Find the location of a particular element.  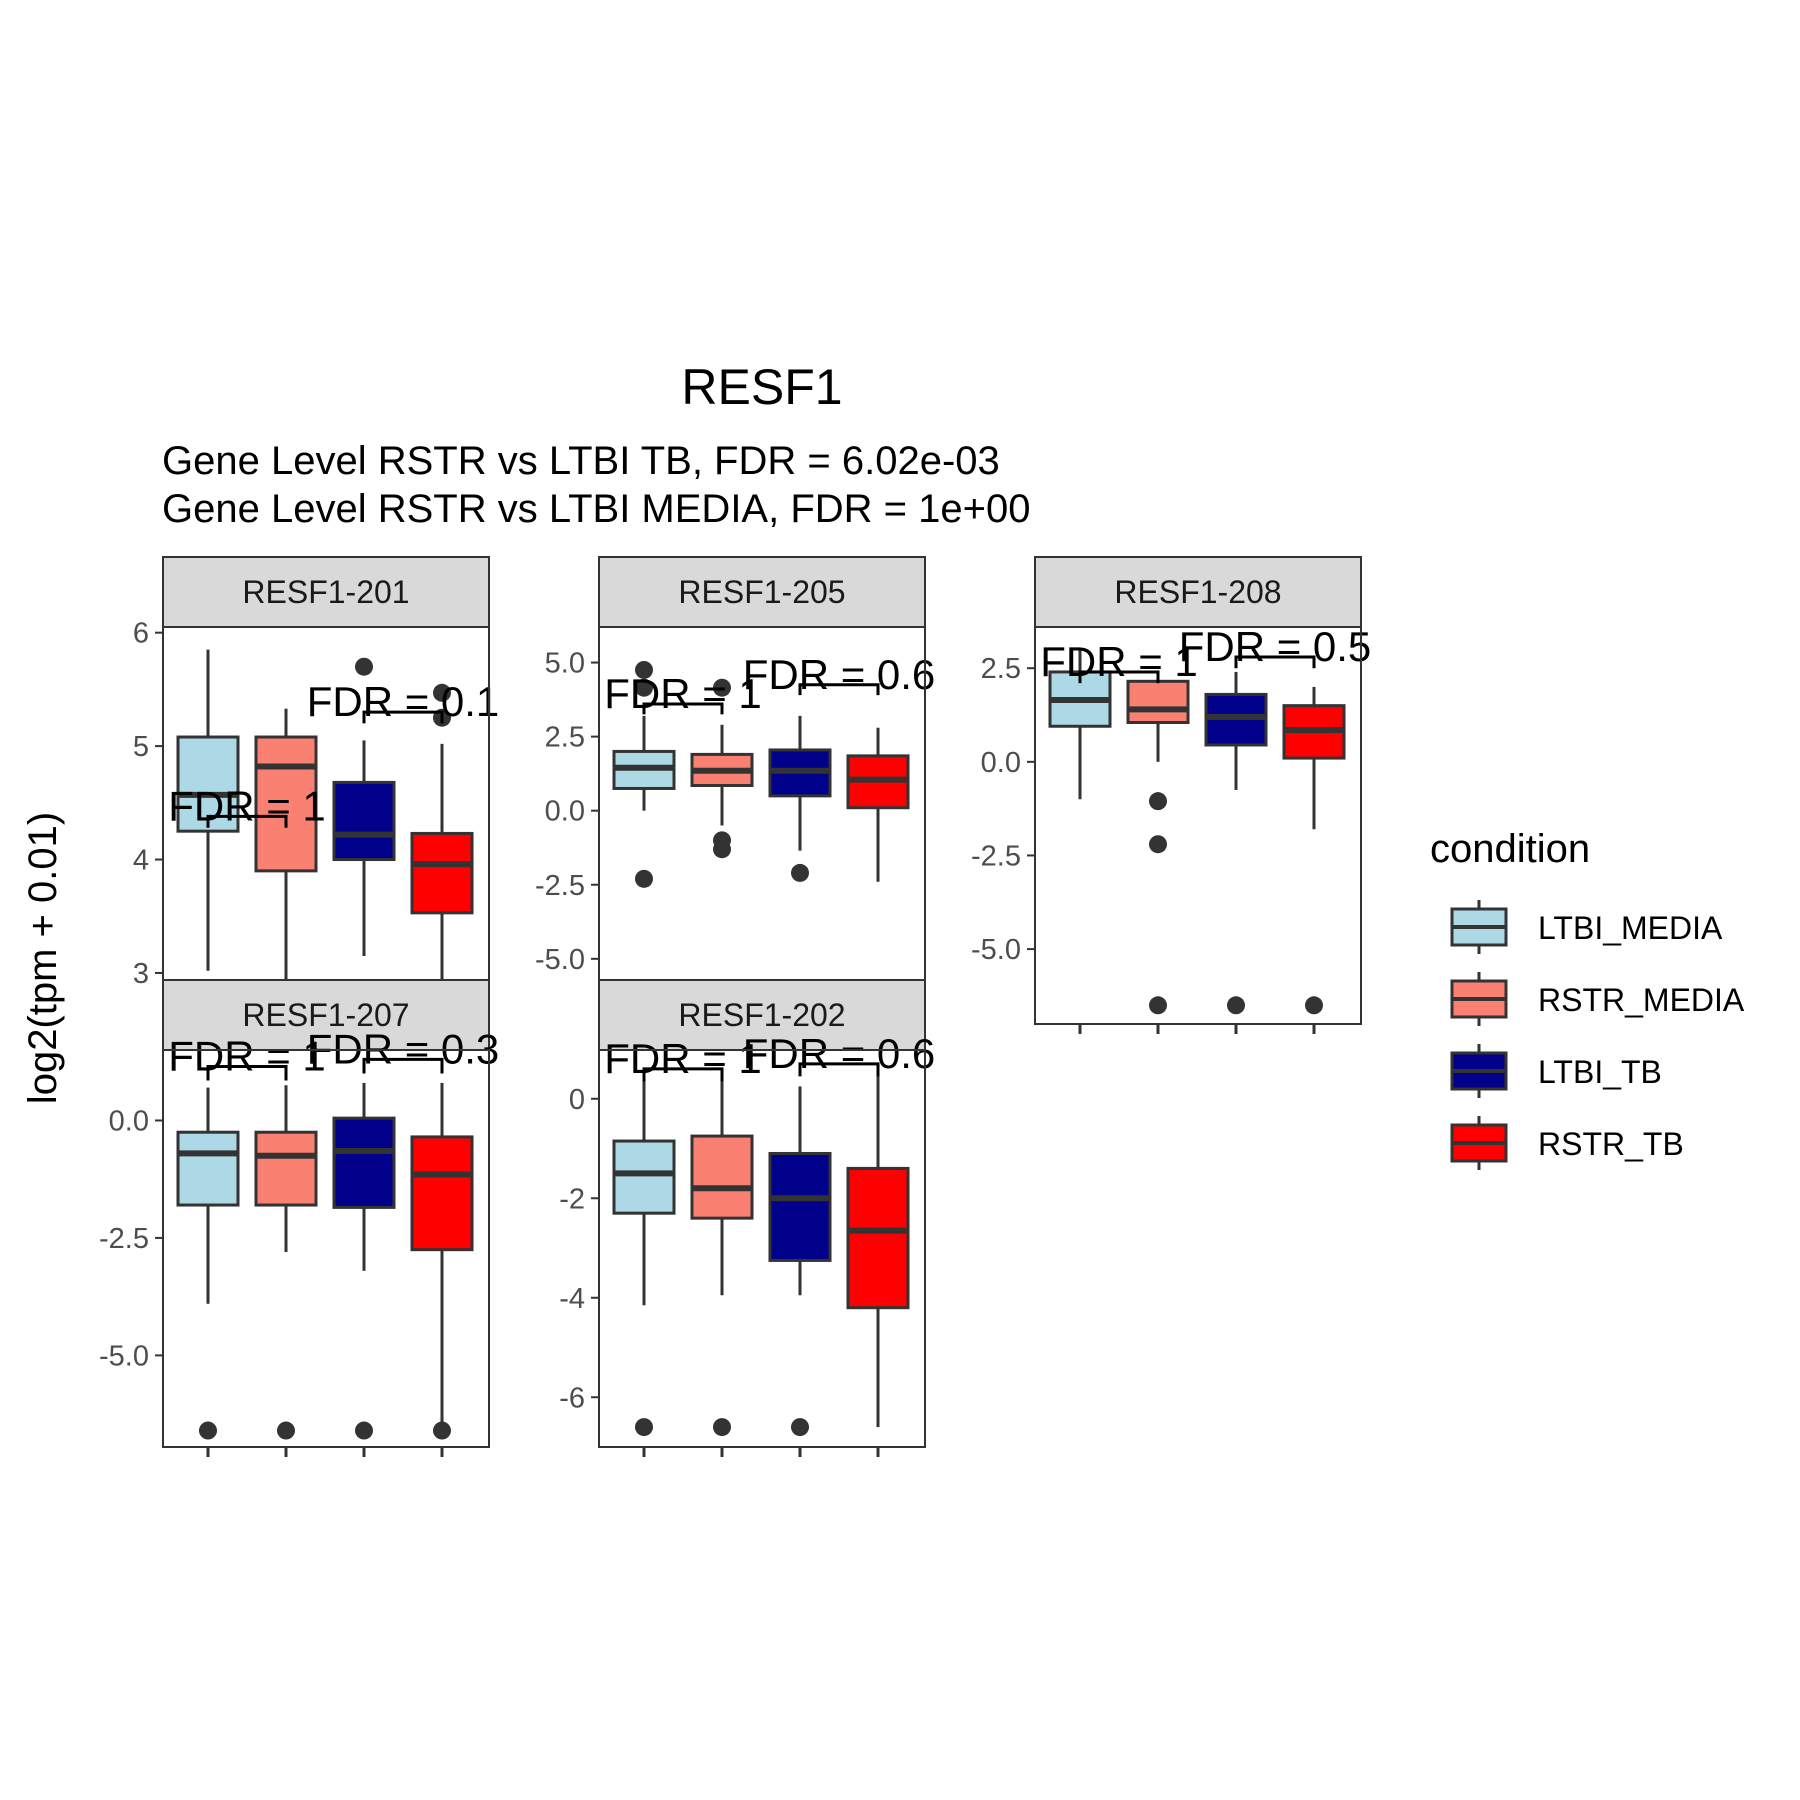

y-tick-label: 0 is located at coordinates (577, 1100).